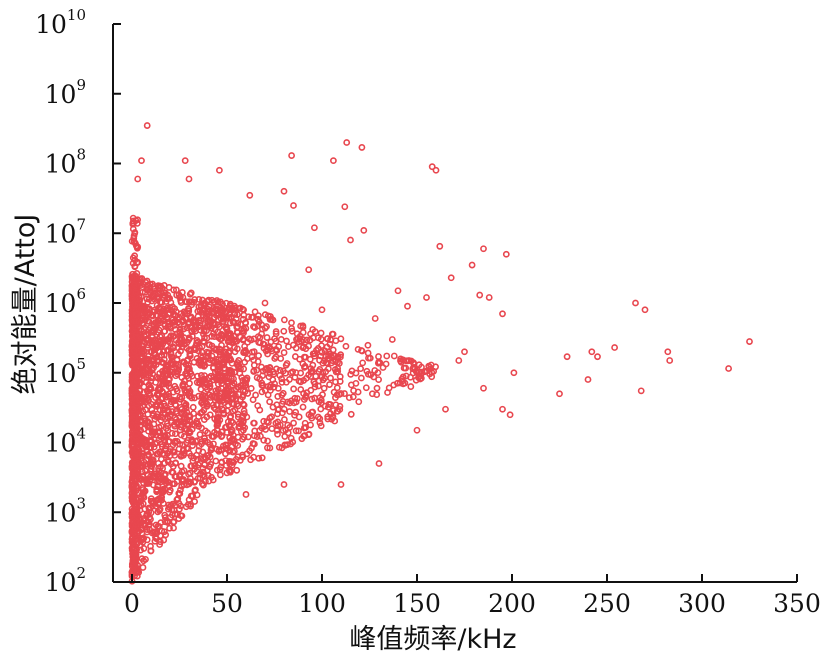  I want to click on y-tick-label: 10⁷, so click(65, 231).